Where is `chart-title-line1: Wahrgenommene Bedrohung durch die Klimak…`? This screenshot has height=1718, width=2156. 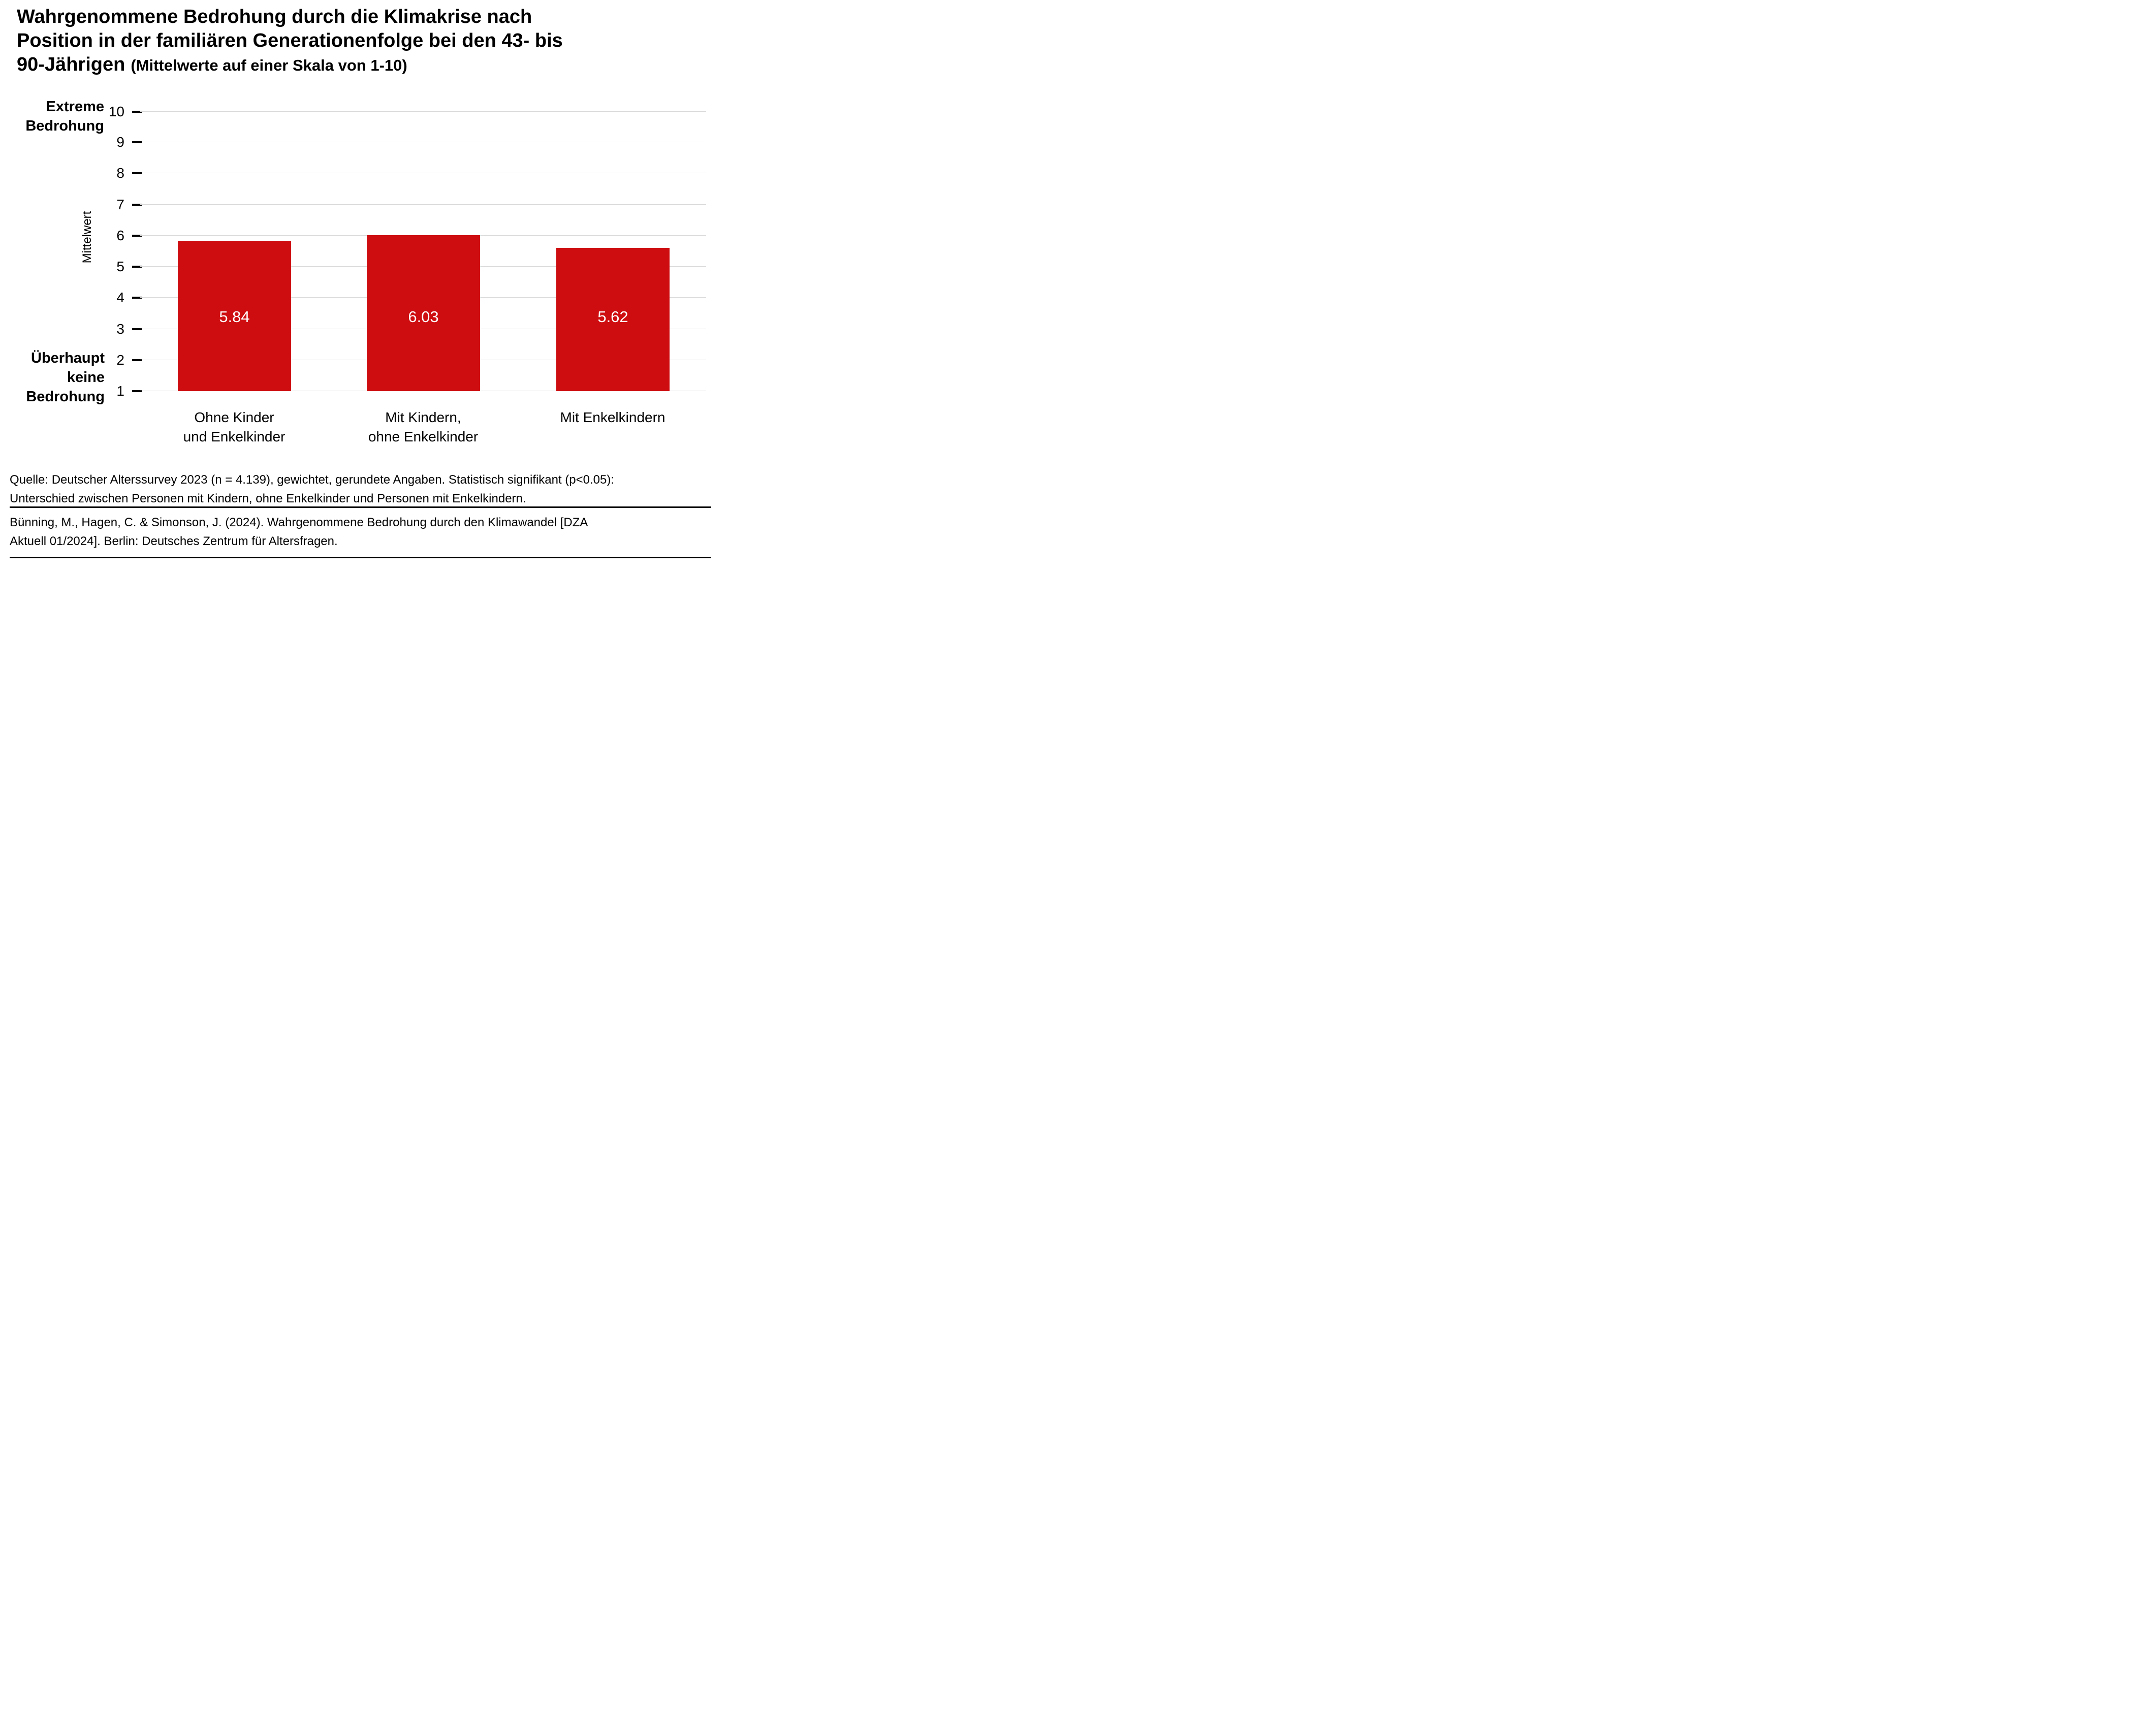 chart-title-line1: Wahrgenommene Bedrohung durch die Klimak… is located at coordinates (274, 16).